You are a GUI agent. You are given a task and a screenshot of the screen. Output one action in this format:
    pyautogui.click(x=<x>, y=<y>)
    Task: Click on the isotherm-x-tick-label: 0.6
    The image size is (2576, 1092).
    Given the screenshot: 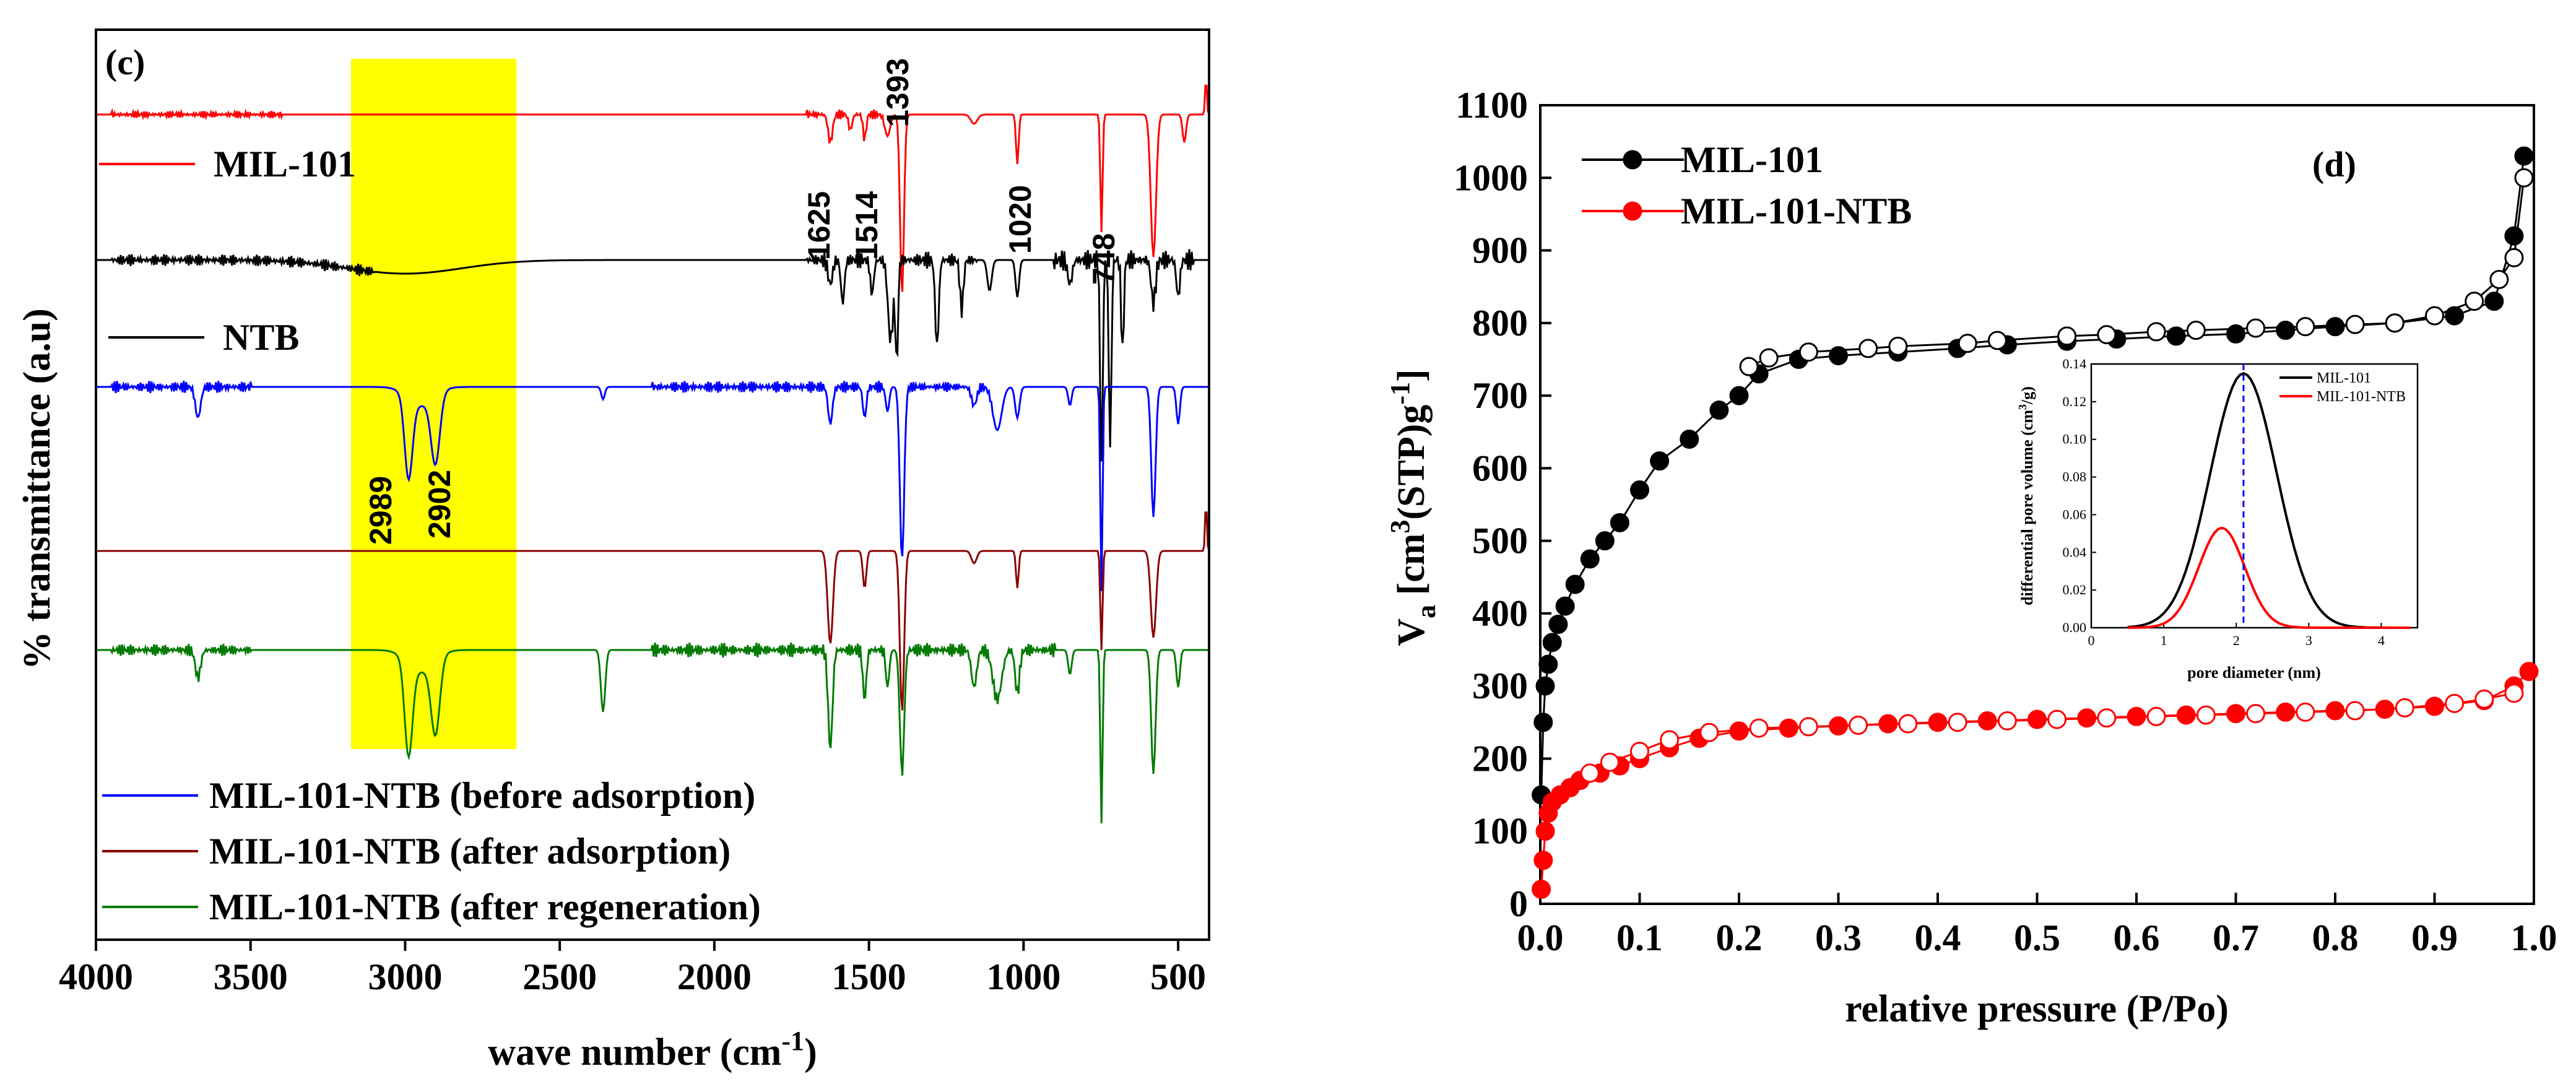 What is the action you would take?
    pyautogui.click(x=2137, y=937)
    